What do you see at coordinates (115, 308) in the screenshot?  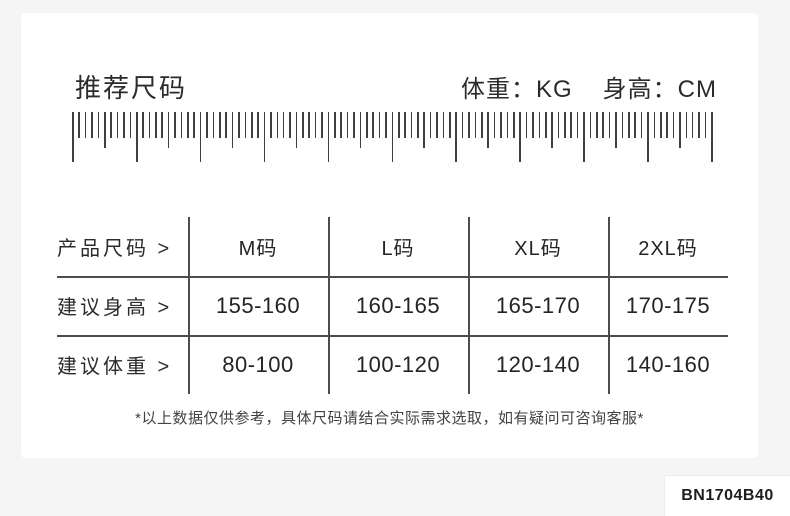 I see `row-label-height: 建议身高 >` at bounding box center [115, 308].